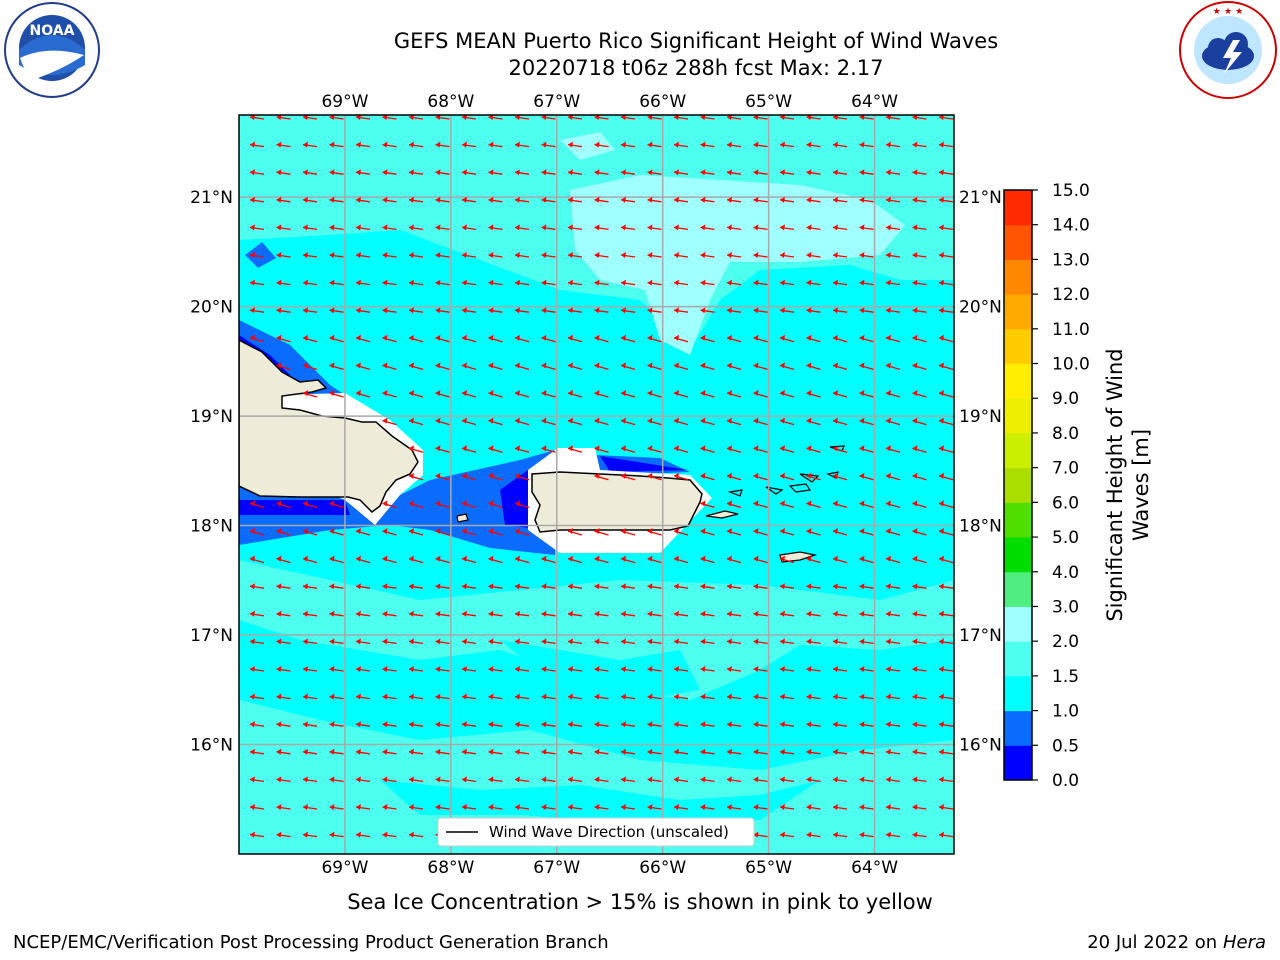 The width and height of the screenshot is (1280, 960). Describe the element at coordinates (768, 868) in the screenshot. I see `lon-label-bottom: 65°W` at that location.